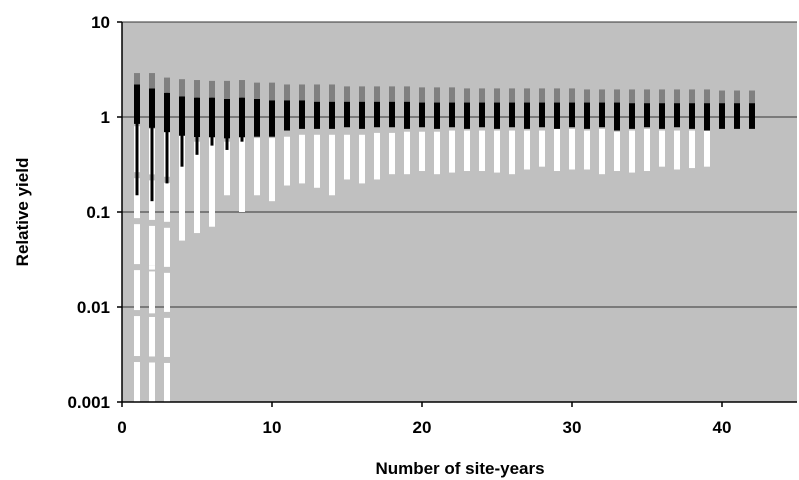  What do you see at coordinates (444, 88) in the screenshot?
I see `gray-range-series` at bounding box center [444, 88].